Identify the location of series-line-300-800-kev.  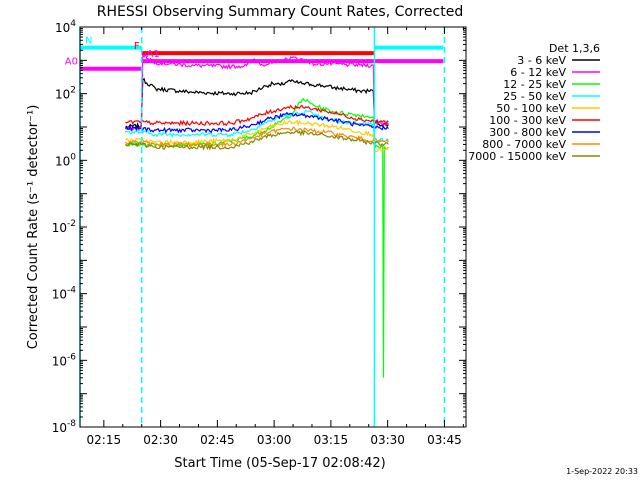
(256, 122).